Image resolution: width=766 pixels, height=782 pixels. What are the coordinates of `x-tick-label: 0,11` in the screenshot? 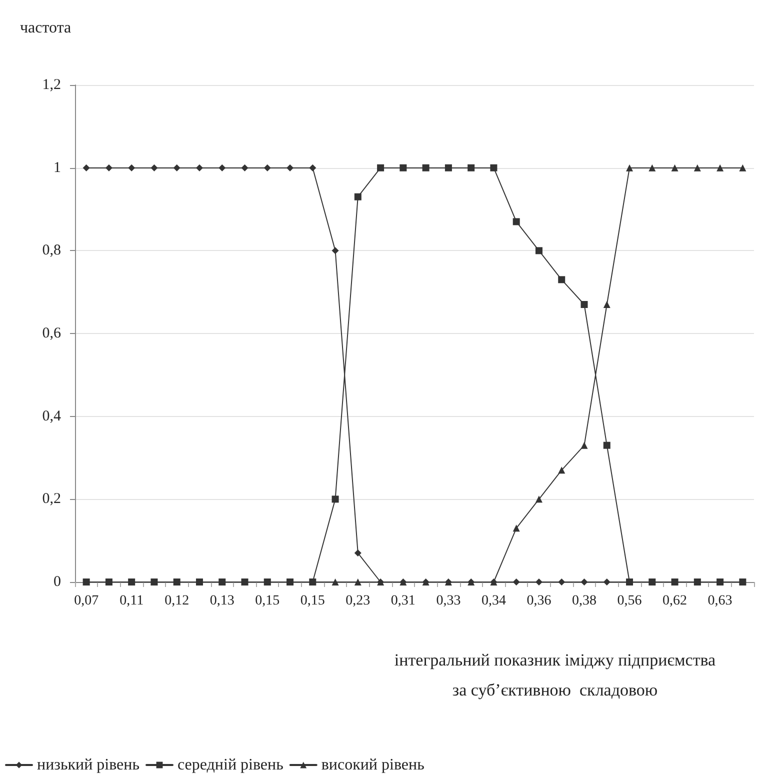 It's located at (132, 601).